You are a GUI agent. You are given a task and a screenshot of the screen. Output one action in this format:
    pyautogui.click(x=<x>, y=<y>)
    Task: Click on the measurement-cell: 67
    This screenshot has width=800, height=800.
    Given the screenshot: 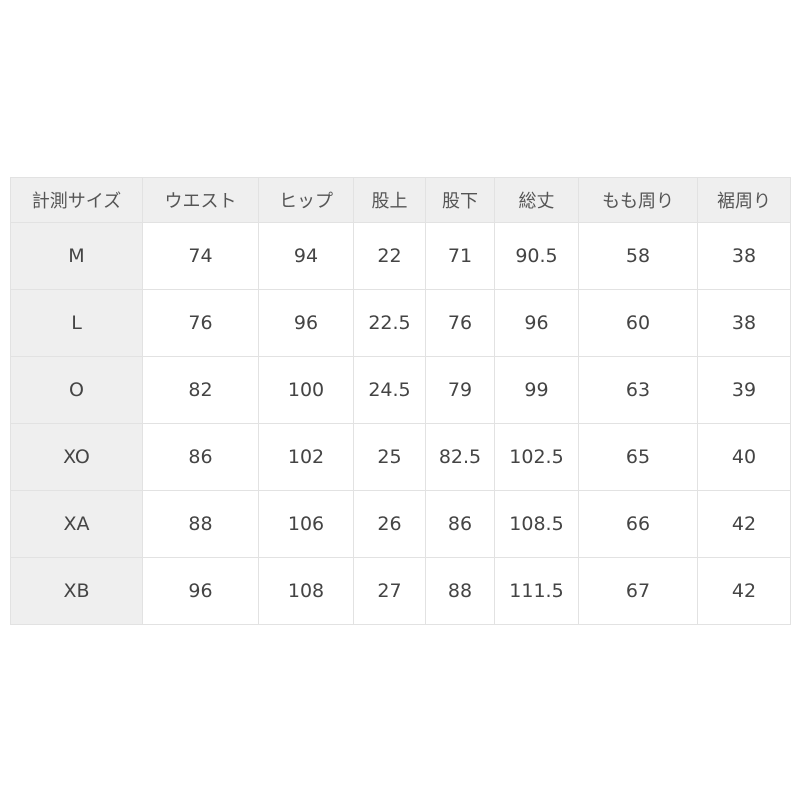 What is the action you would take?
    pyautogui.click(x=638, y=591)
    